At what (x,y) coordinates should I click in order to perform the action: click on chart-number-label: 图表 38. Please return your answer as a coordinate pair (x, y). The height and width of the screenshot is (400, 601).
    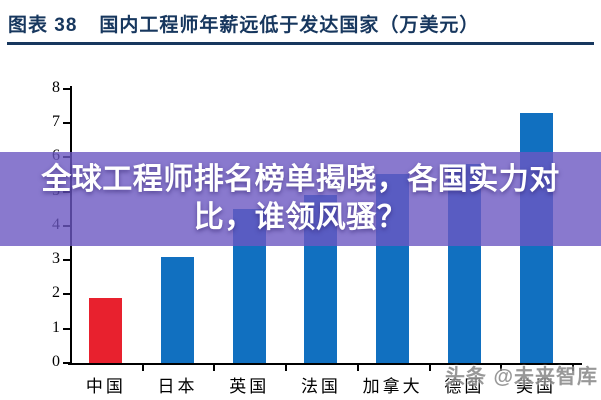
    Looking at the image, I should click on (43, 25).